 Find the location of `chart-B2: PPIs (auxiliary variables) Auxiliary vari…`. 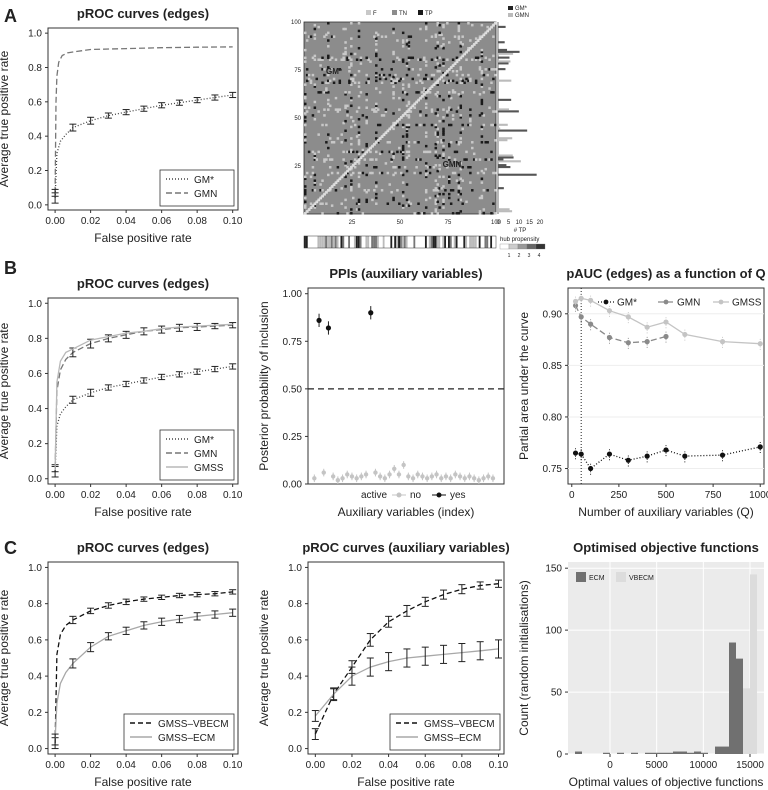

chart-B2: PPIs (auxiliary variables) Auxiliary vari… is located at coordinates (381, 392).